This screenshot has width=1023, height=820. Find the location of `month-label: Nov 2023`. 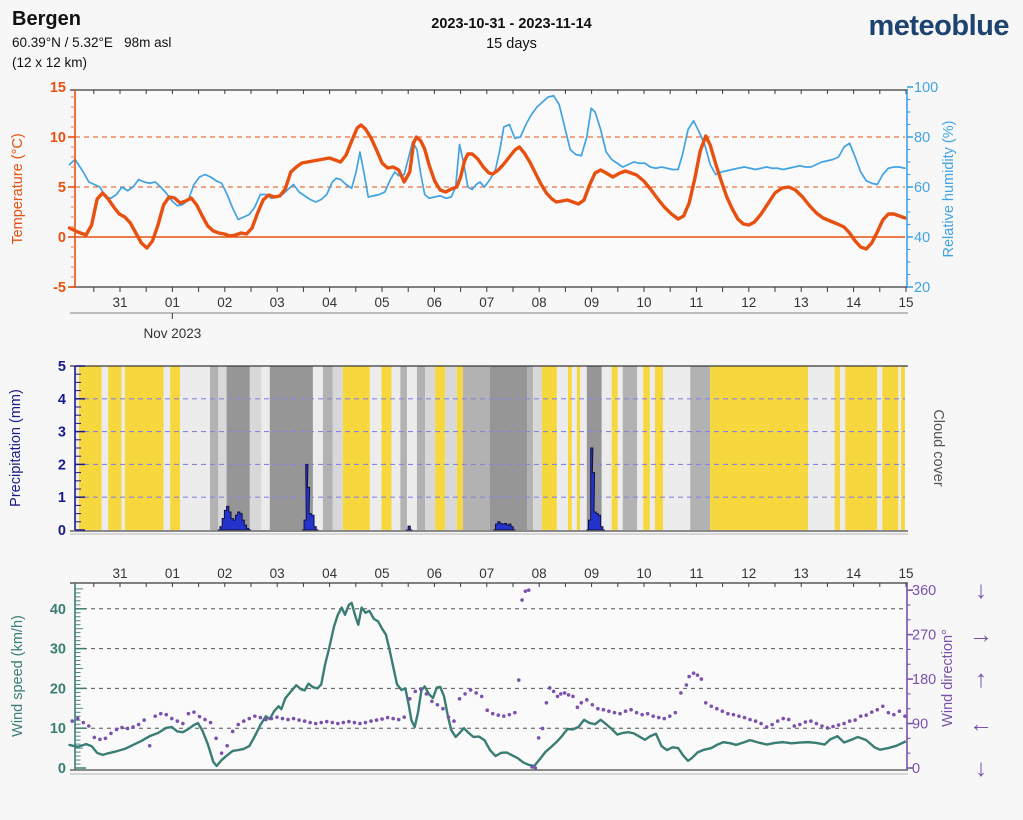

month-label: Nov 2023 is located at coordinates (173, 333).